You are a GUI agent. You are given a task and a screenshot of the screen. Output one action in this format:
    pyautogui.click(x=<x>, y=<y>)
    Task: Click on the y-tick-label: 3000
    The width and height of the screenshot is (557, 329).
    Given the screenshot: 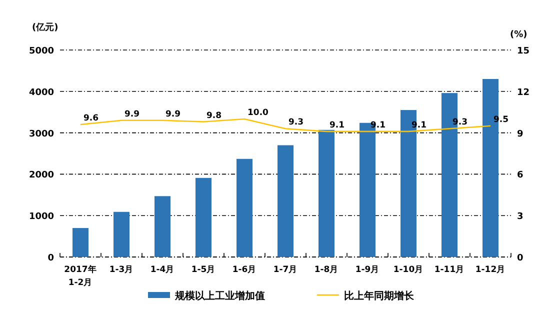 What is the action you would take?
    pyautogui.click(x=41, y=134)
    